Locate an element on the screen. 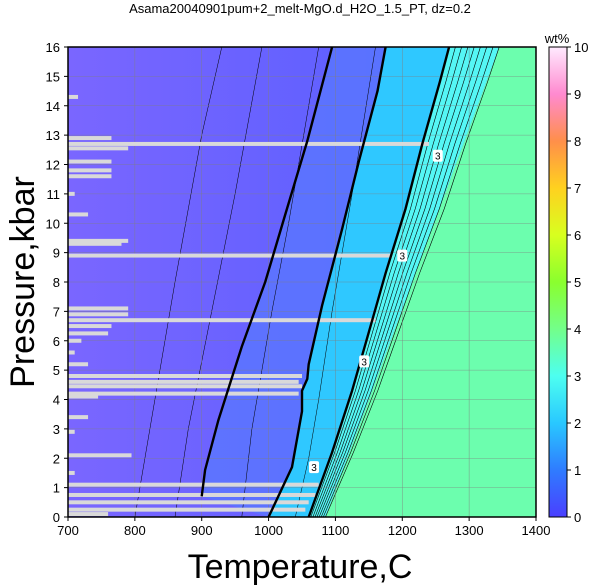 Image resolution: width=593 pixels, height=587 pixels. x-tick-label: 700 is located at coordinates (68, 530).